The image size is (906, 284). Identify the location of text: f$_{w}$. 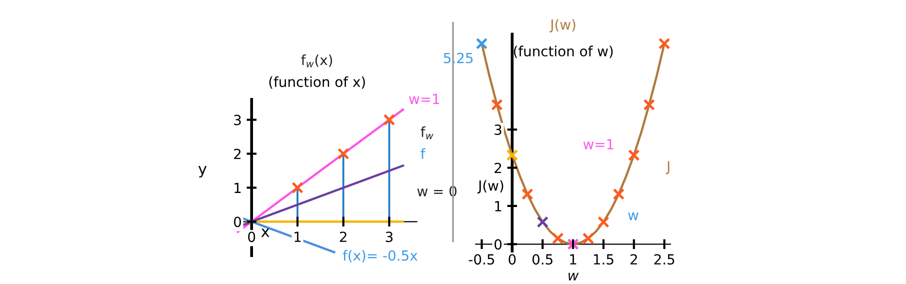
(427, 133).